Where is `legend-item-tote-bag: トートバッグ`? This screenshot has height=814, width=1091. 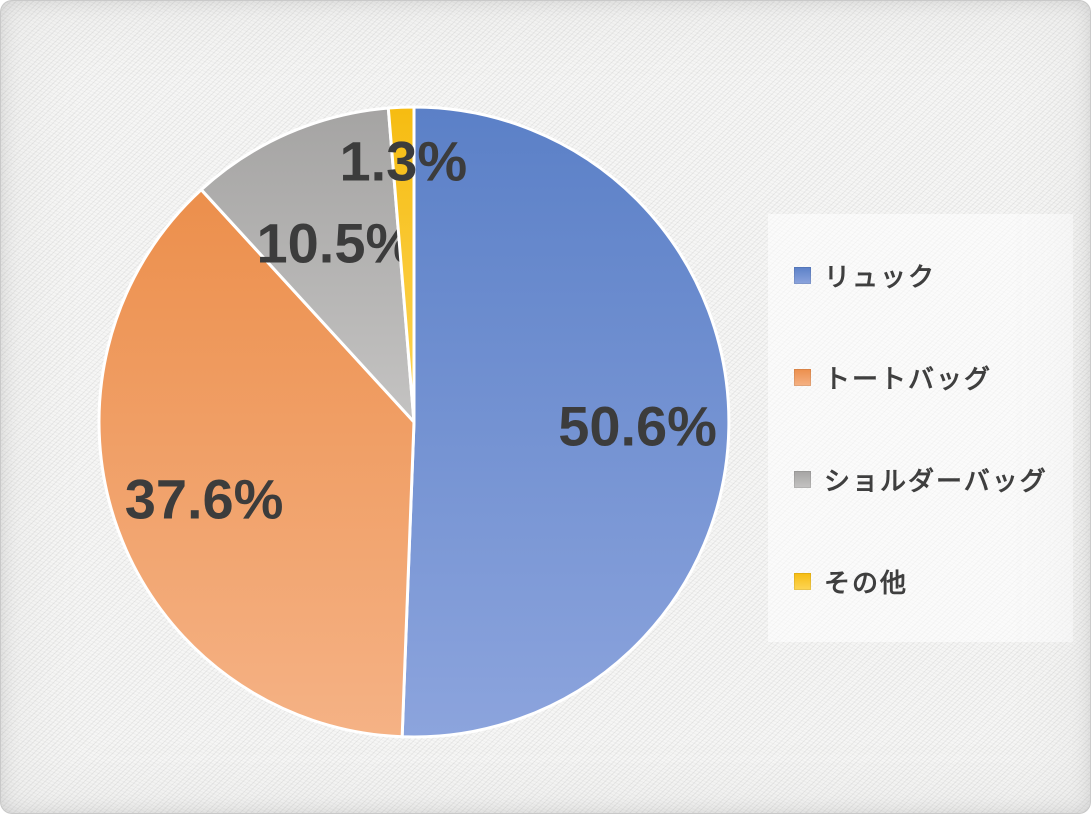
legend-item-tote-bag: トートバッグ is located at coordinates (920, 377).